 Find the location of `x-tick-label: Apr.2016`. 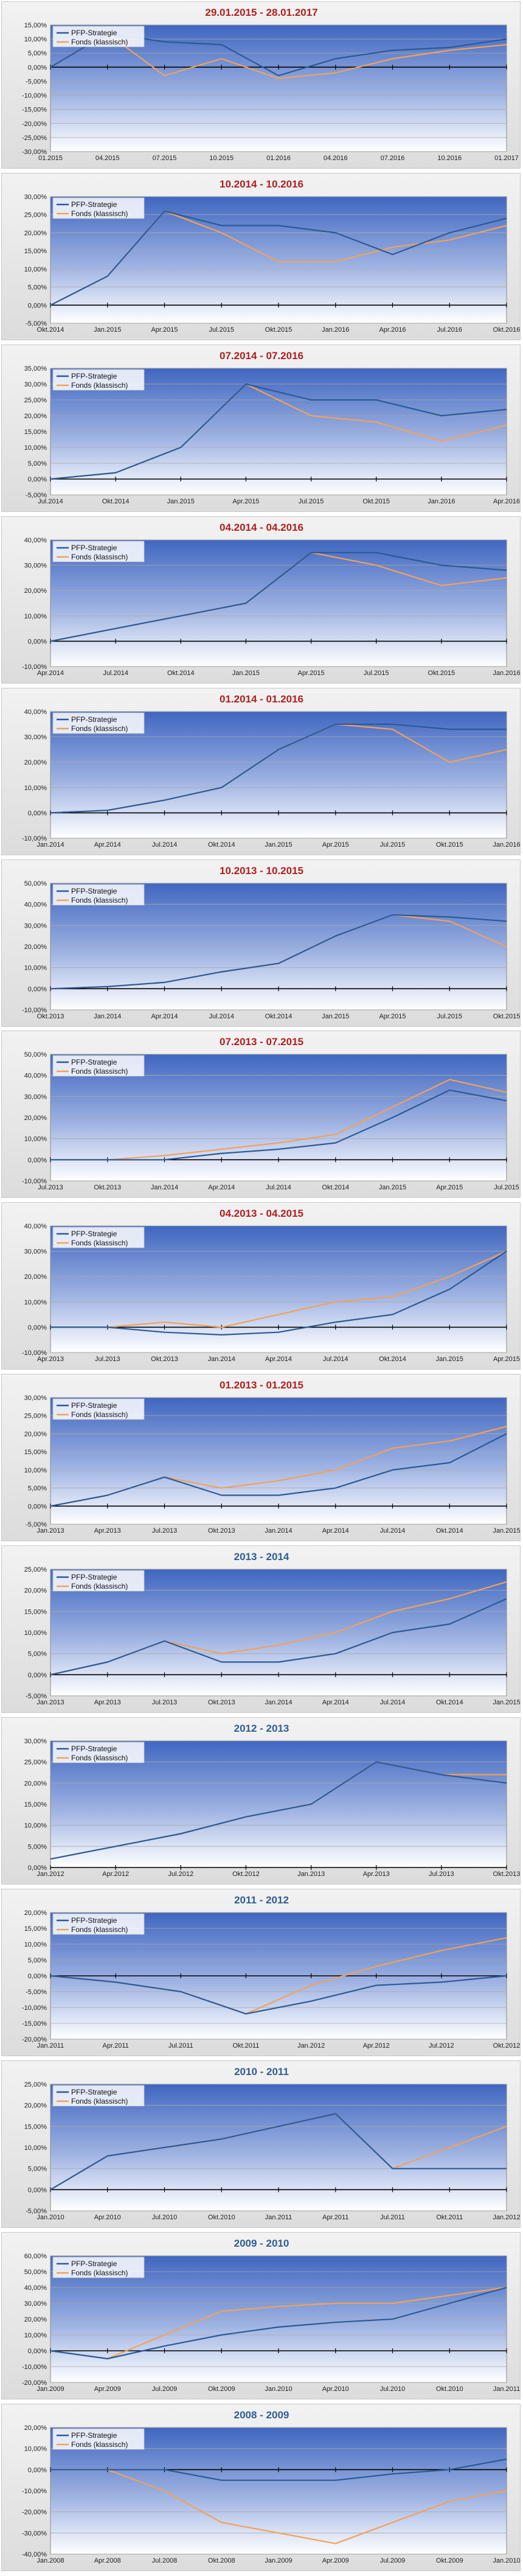

x-tick-label: Apr.2016 is located at coordinates (392, 330).